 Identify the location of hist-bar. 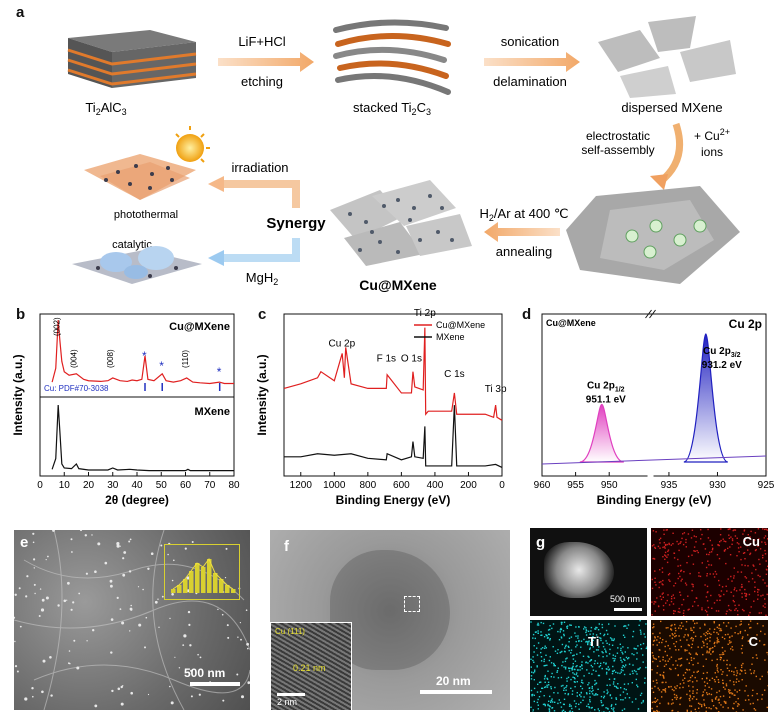
(203, 580).